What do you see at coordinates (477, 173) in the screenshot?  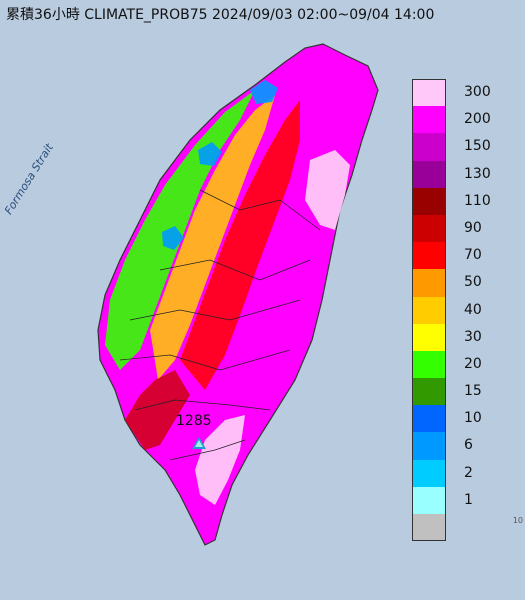 I see `legend-label: 130` at bounding box center [477, 173].